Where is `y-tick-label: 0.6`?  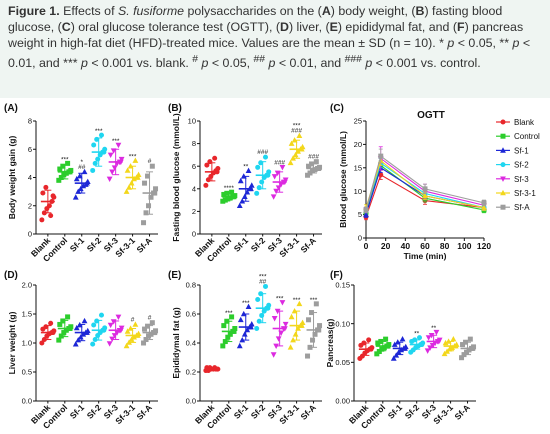 y-tick-label: 0.6 is located at coordinates (191, 314).